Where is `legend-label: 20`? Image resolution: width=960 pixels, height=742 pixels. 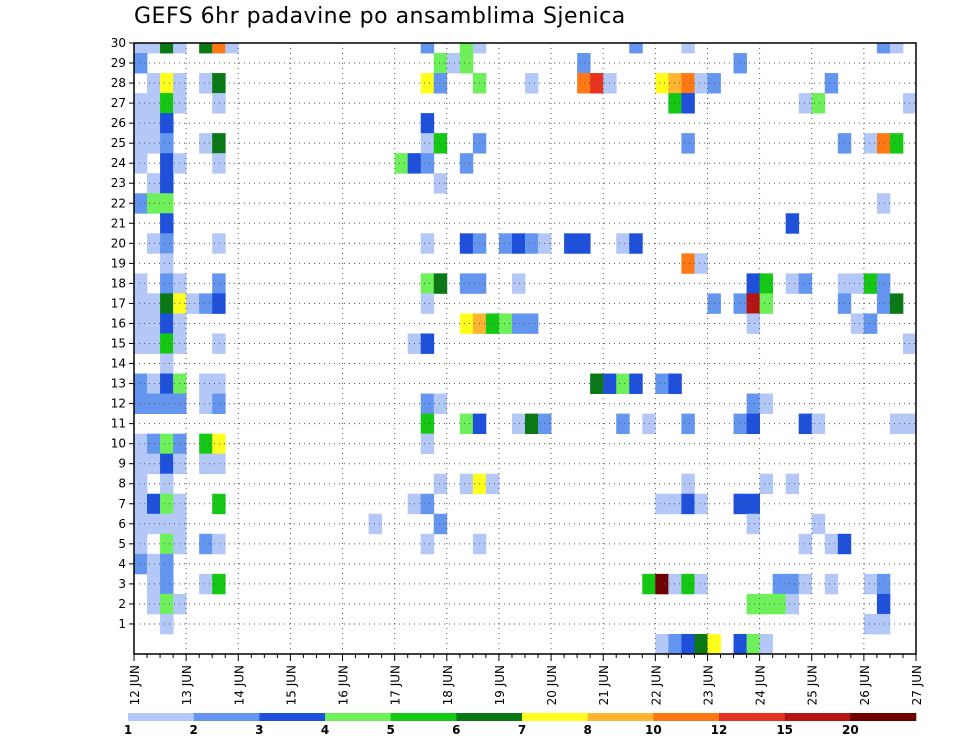 legend-label: 20 is located at coordinates (850, 730).